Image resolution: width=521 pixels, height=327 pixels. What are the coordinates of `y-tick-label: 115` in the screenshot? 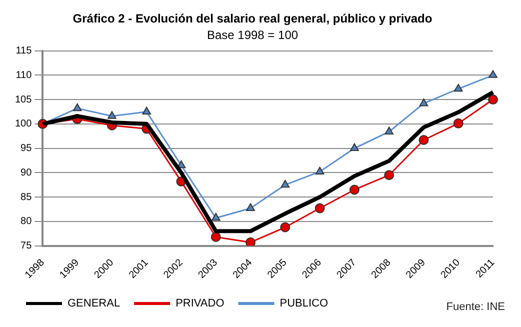 It's located at (24, 51).